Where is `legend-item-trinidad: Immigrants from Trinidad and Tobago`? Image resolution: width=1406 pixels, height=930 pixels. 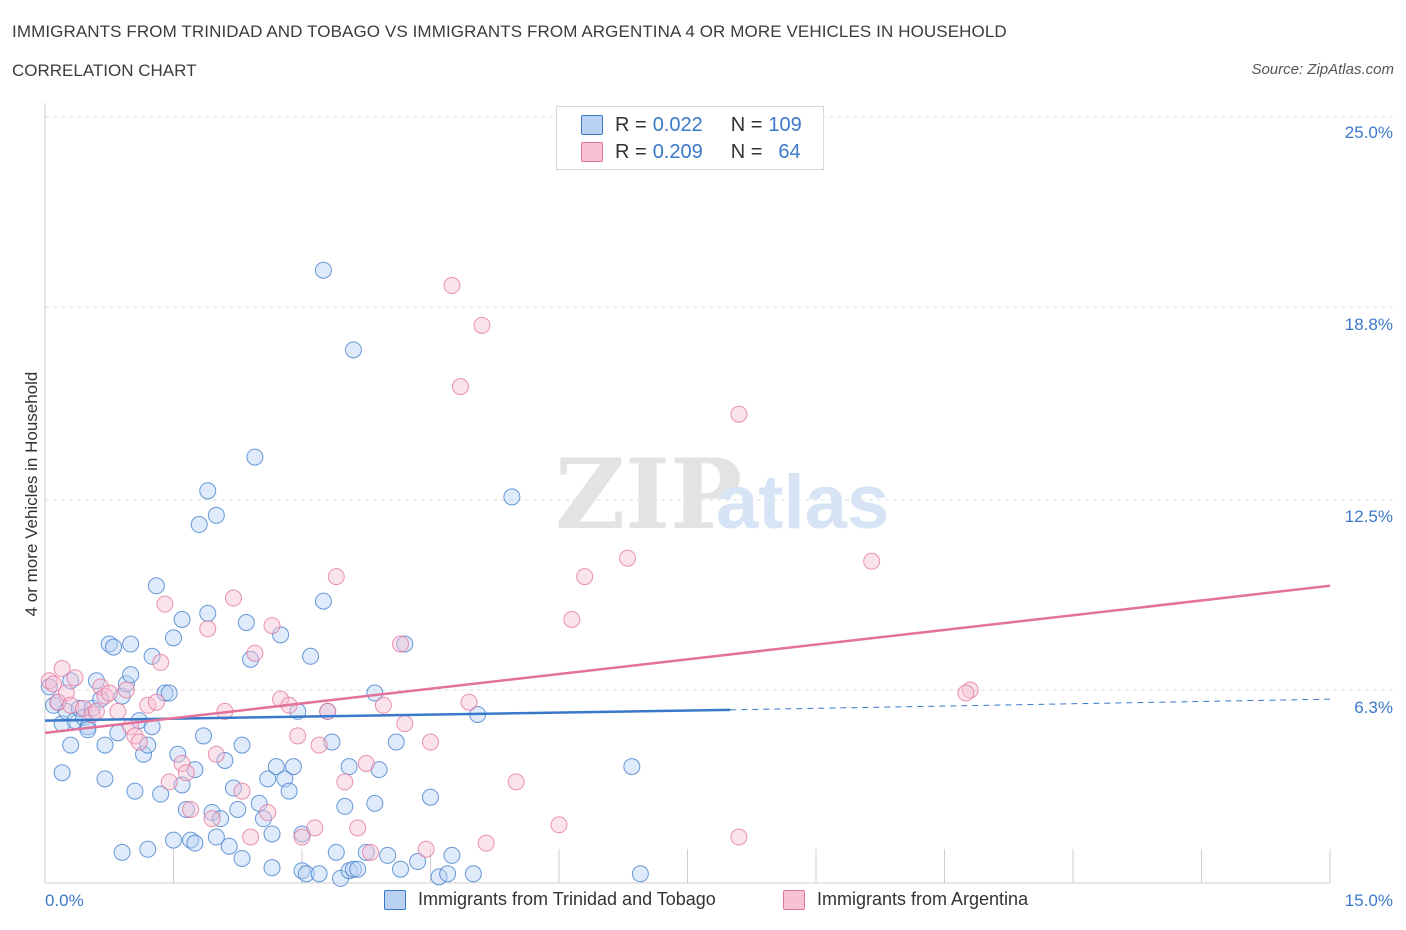 legend-item-trinidad: Immigrants from Trinidad and Tobago is located at coordinates (550, 899).